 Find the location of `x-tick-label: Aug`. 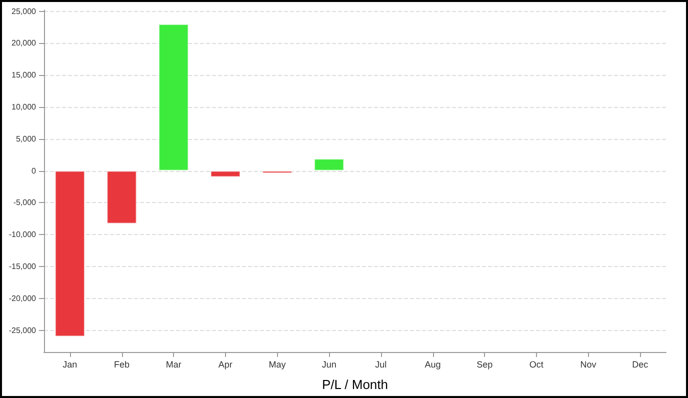

x-tick-label: Aug is located at coordinates (432, 365).